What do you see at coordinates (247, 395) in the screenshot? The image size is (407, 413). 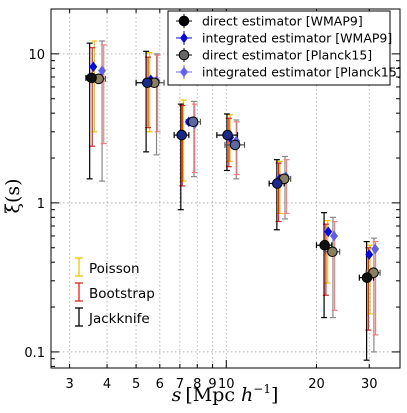 I see `x-axis-unit-h: h` at bounding box center [247, 395].